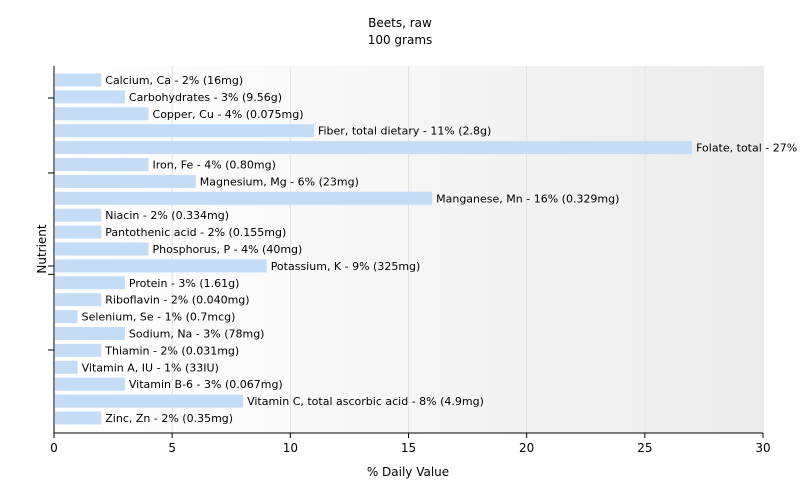 Image resolution: width=800 pixels, height=500 pixels. Describe the element at coordinates (214, 165) in the screenshot. I see `bar-label: Iron, Fe - 4% (0.80mg)` at that location.